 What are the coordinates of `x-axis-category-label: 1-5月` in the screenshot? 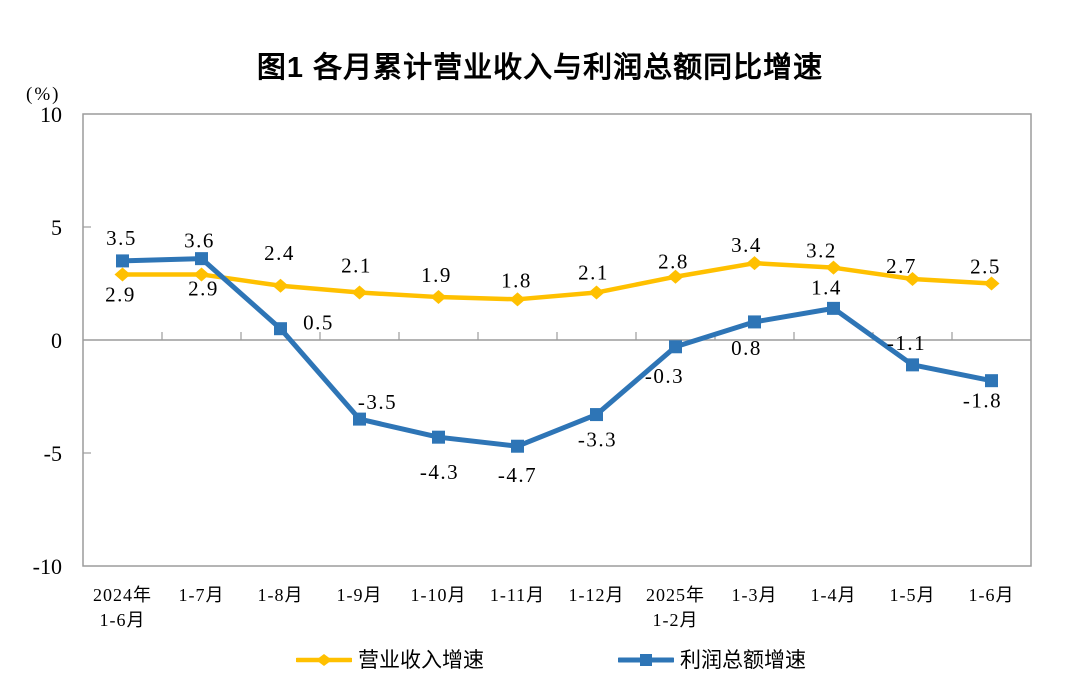 It's located at (913, 595).